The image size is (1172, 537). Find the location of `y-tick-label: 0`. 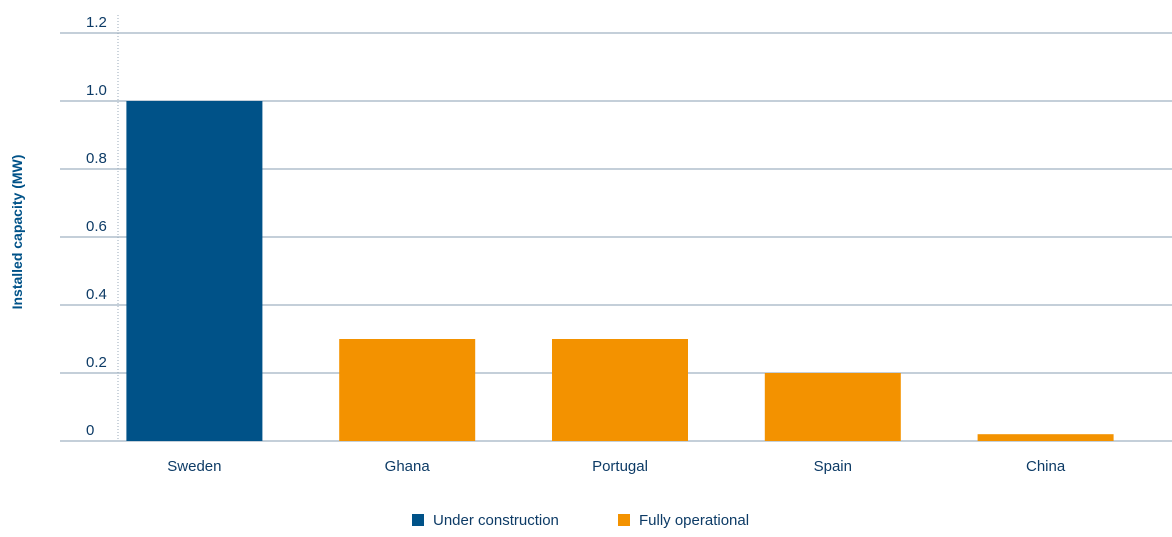

y-tick-label: 0 is located at coordinates (90, 430).